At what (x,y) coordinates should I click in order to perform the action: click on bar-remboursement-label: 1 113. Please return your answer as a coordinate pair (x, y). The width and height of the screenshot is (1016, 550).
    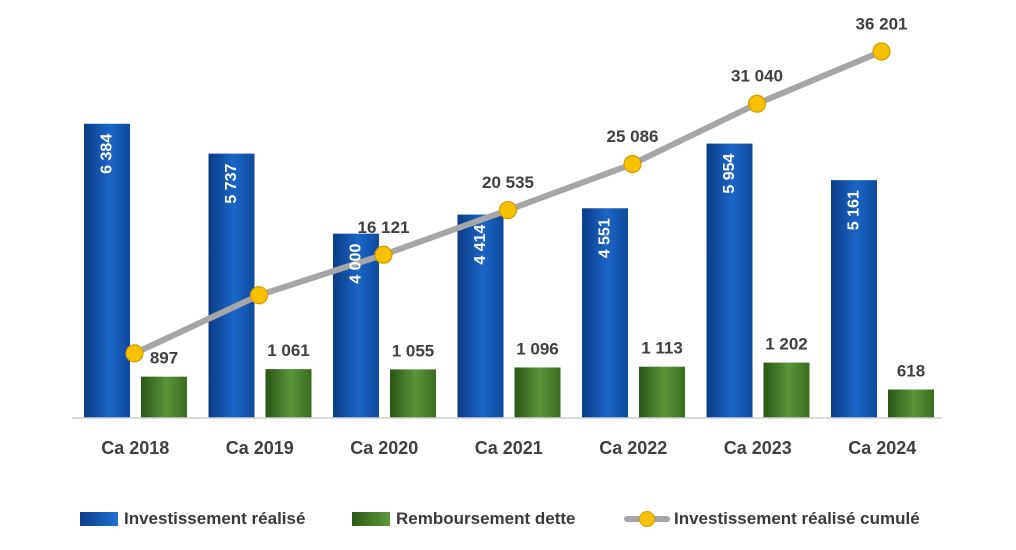
    Looking at the image, I should click on (662, 348).